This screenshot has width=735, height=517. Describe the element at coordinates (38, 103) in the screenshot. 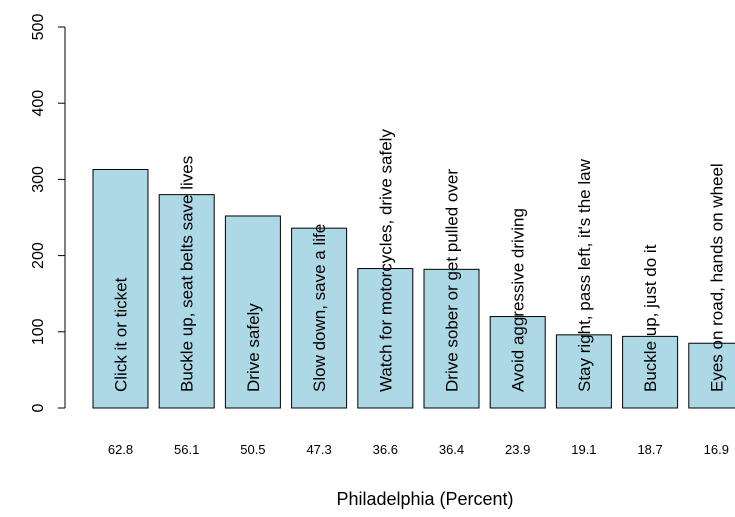

I see `y-tick-label: 400` at that location.